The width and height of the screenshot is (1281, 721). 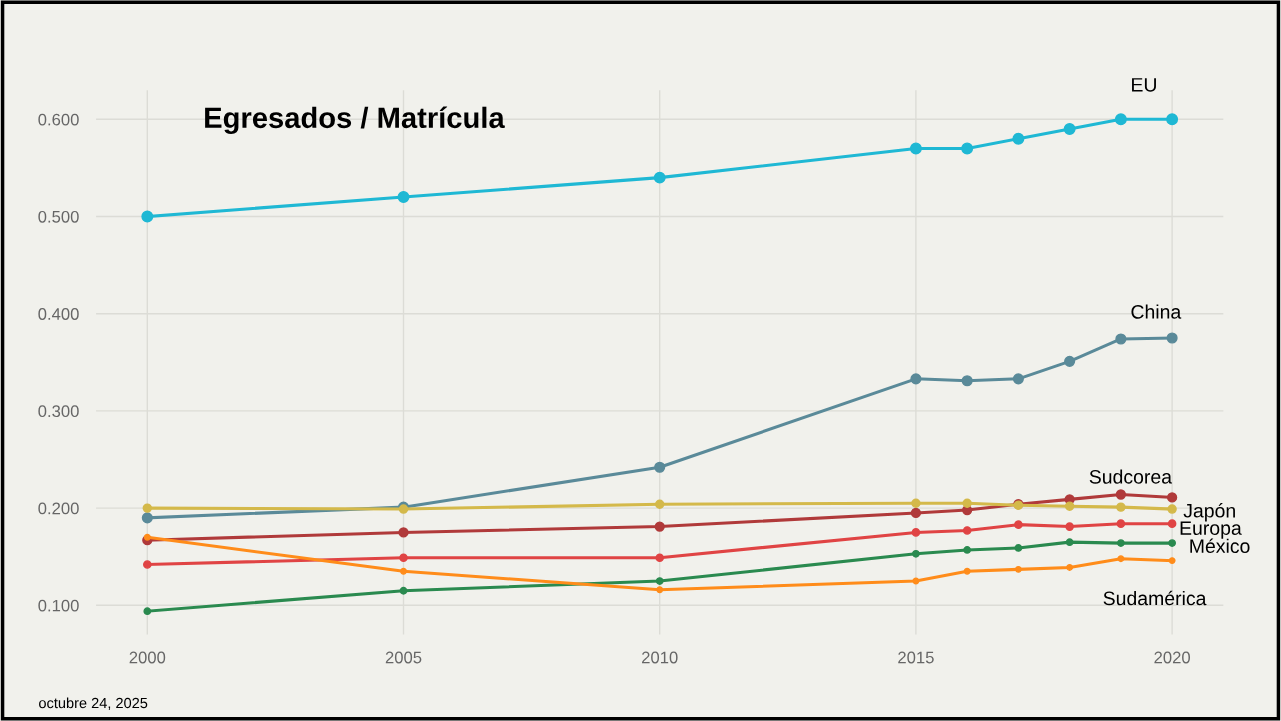 I want to click on y-tick-label: 0.200, so click(x=58, y=508).